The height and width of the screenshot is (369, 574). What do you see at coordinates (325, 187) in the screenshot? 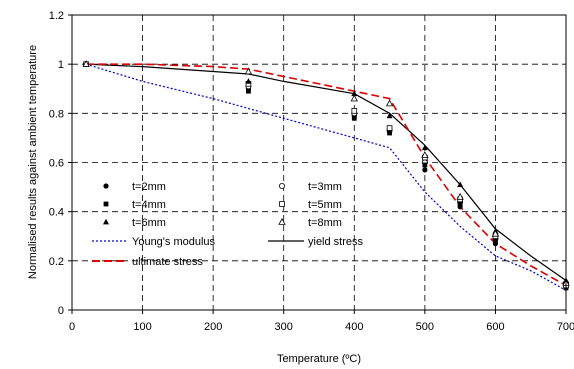
I see `legend-label-t-3mm: t=3mm` at bounding box center [325, 187].